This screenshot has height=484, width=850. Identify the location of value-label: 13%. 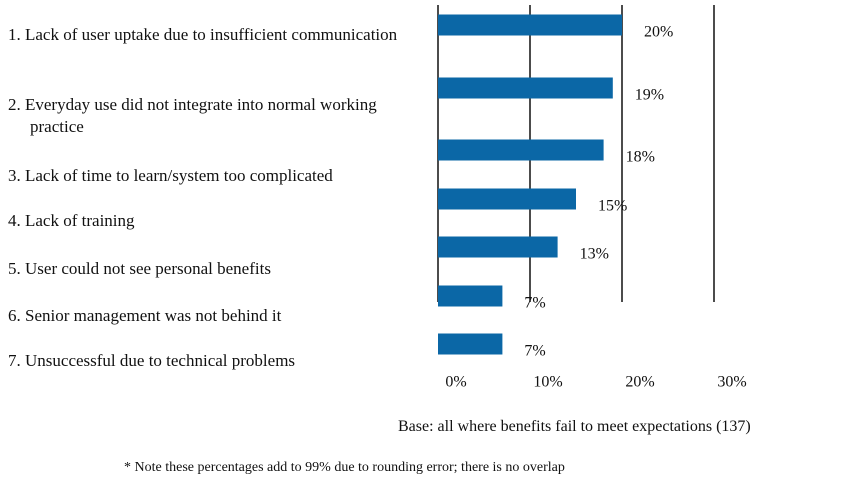
(594, 254).